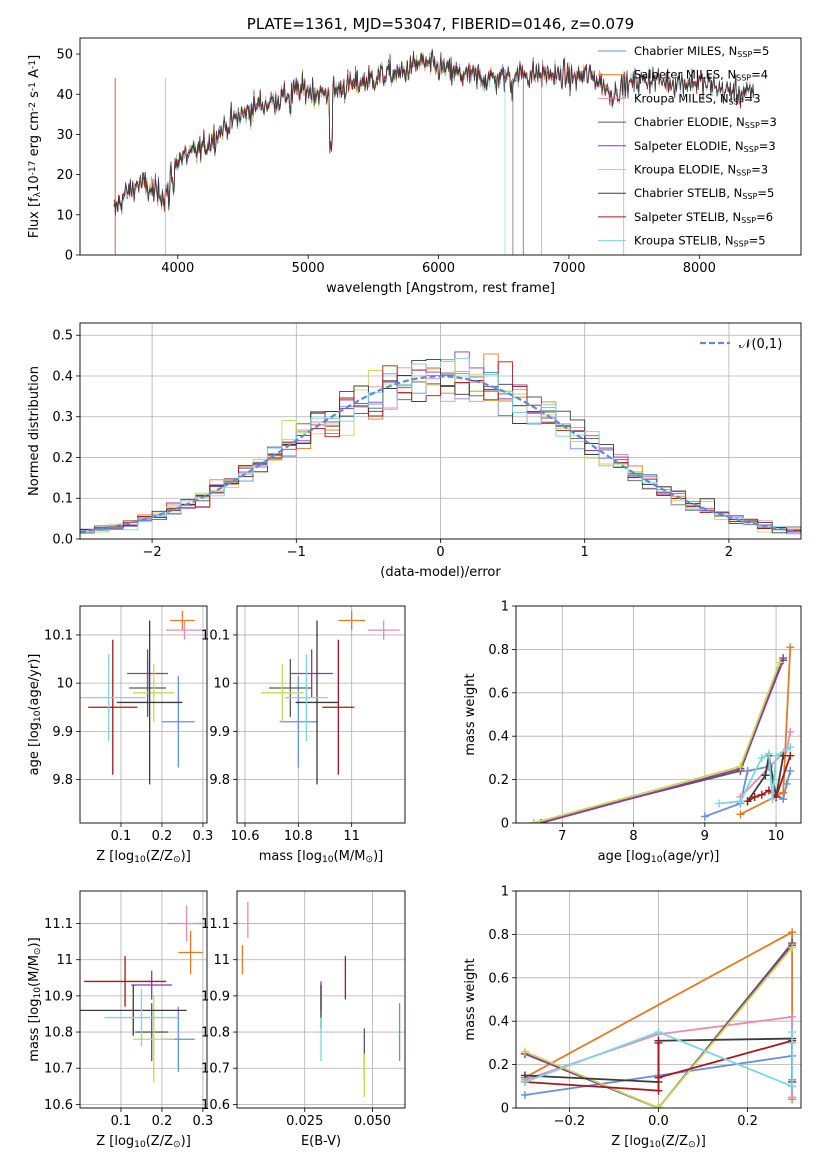 The image size is (819, 1170). What do you see at coordinates (64, 95) in the screenshot?
I see `y-tick-label: 40` at bounding box center [64, 95].